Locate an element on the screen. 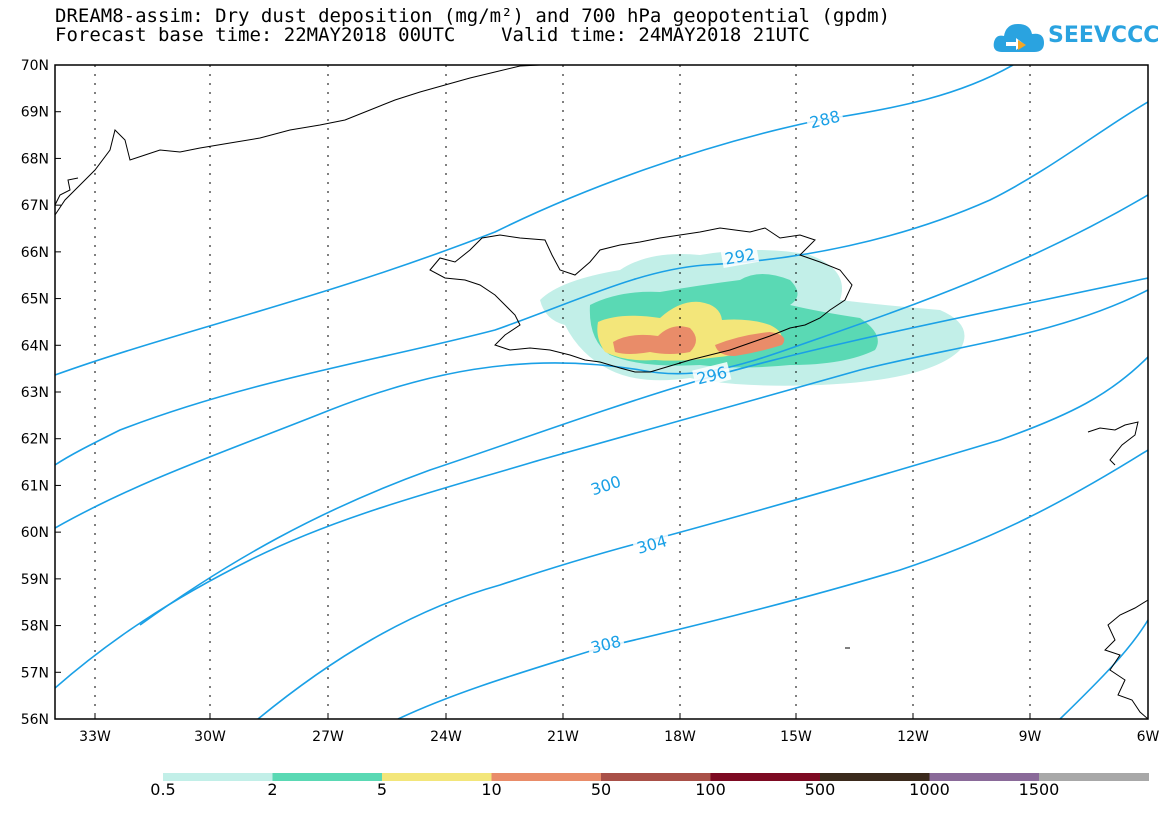  latitude-label: 56N is located at coordinates (35, 720).